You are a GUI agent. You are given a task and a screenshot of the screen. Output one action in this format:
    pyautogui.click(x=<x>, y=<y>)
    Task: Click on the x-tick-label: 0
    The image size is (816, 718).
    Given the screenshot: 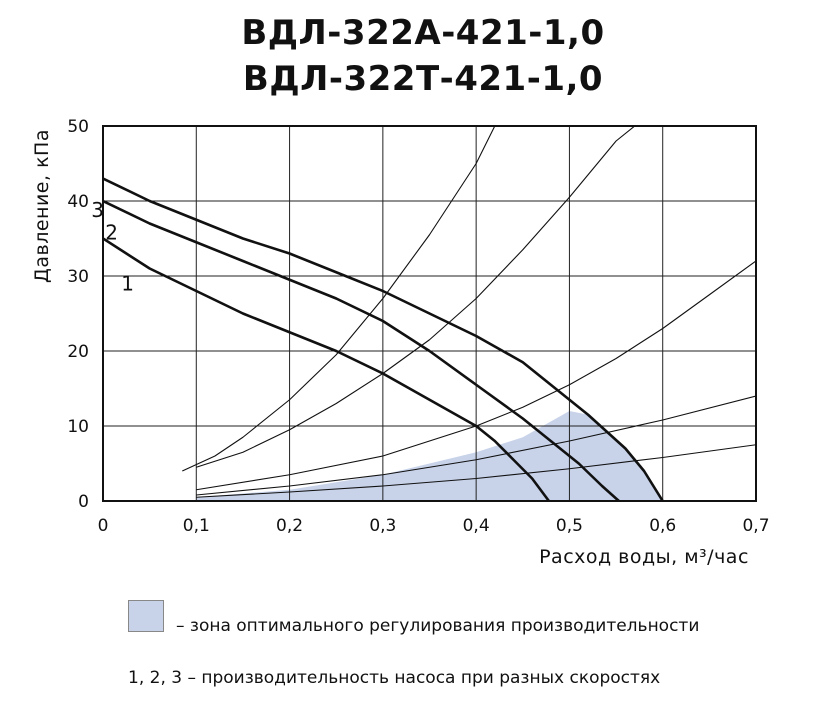 What is the action you would take?
    pyautogui.click(x=103, y=526)
    